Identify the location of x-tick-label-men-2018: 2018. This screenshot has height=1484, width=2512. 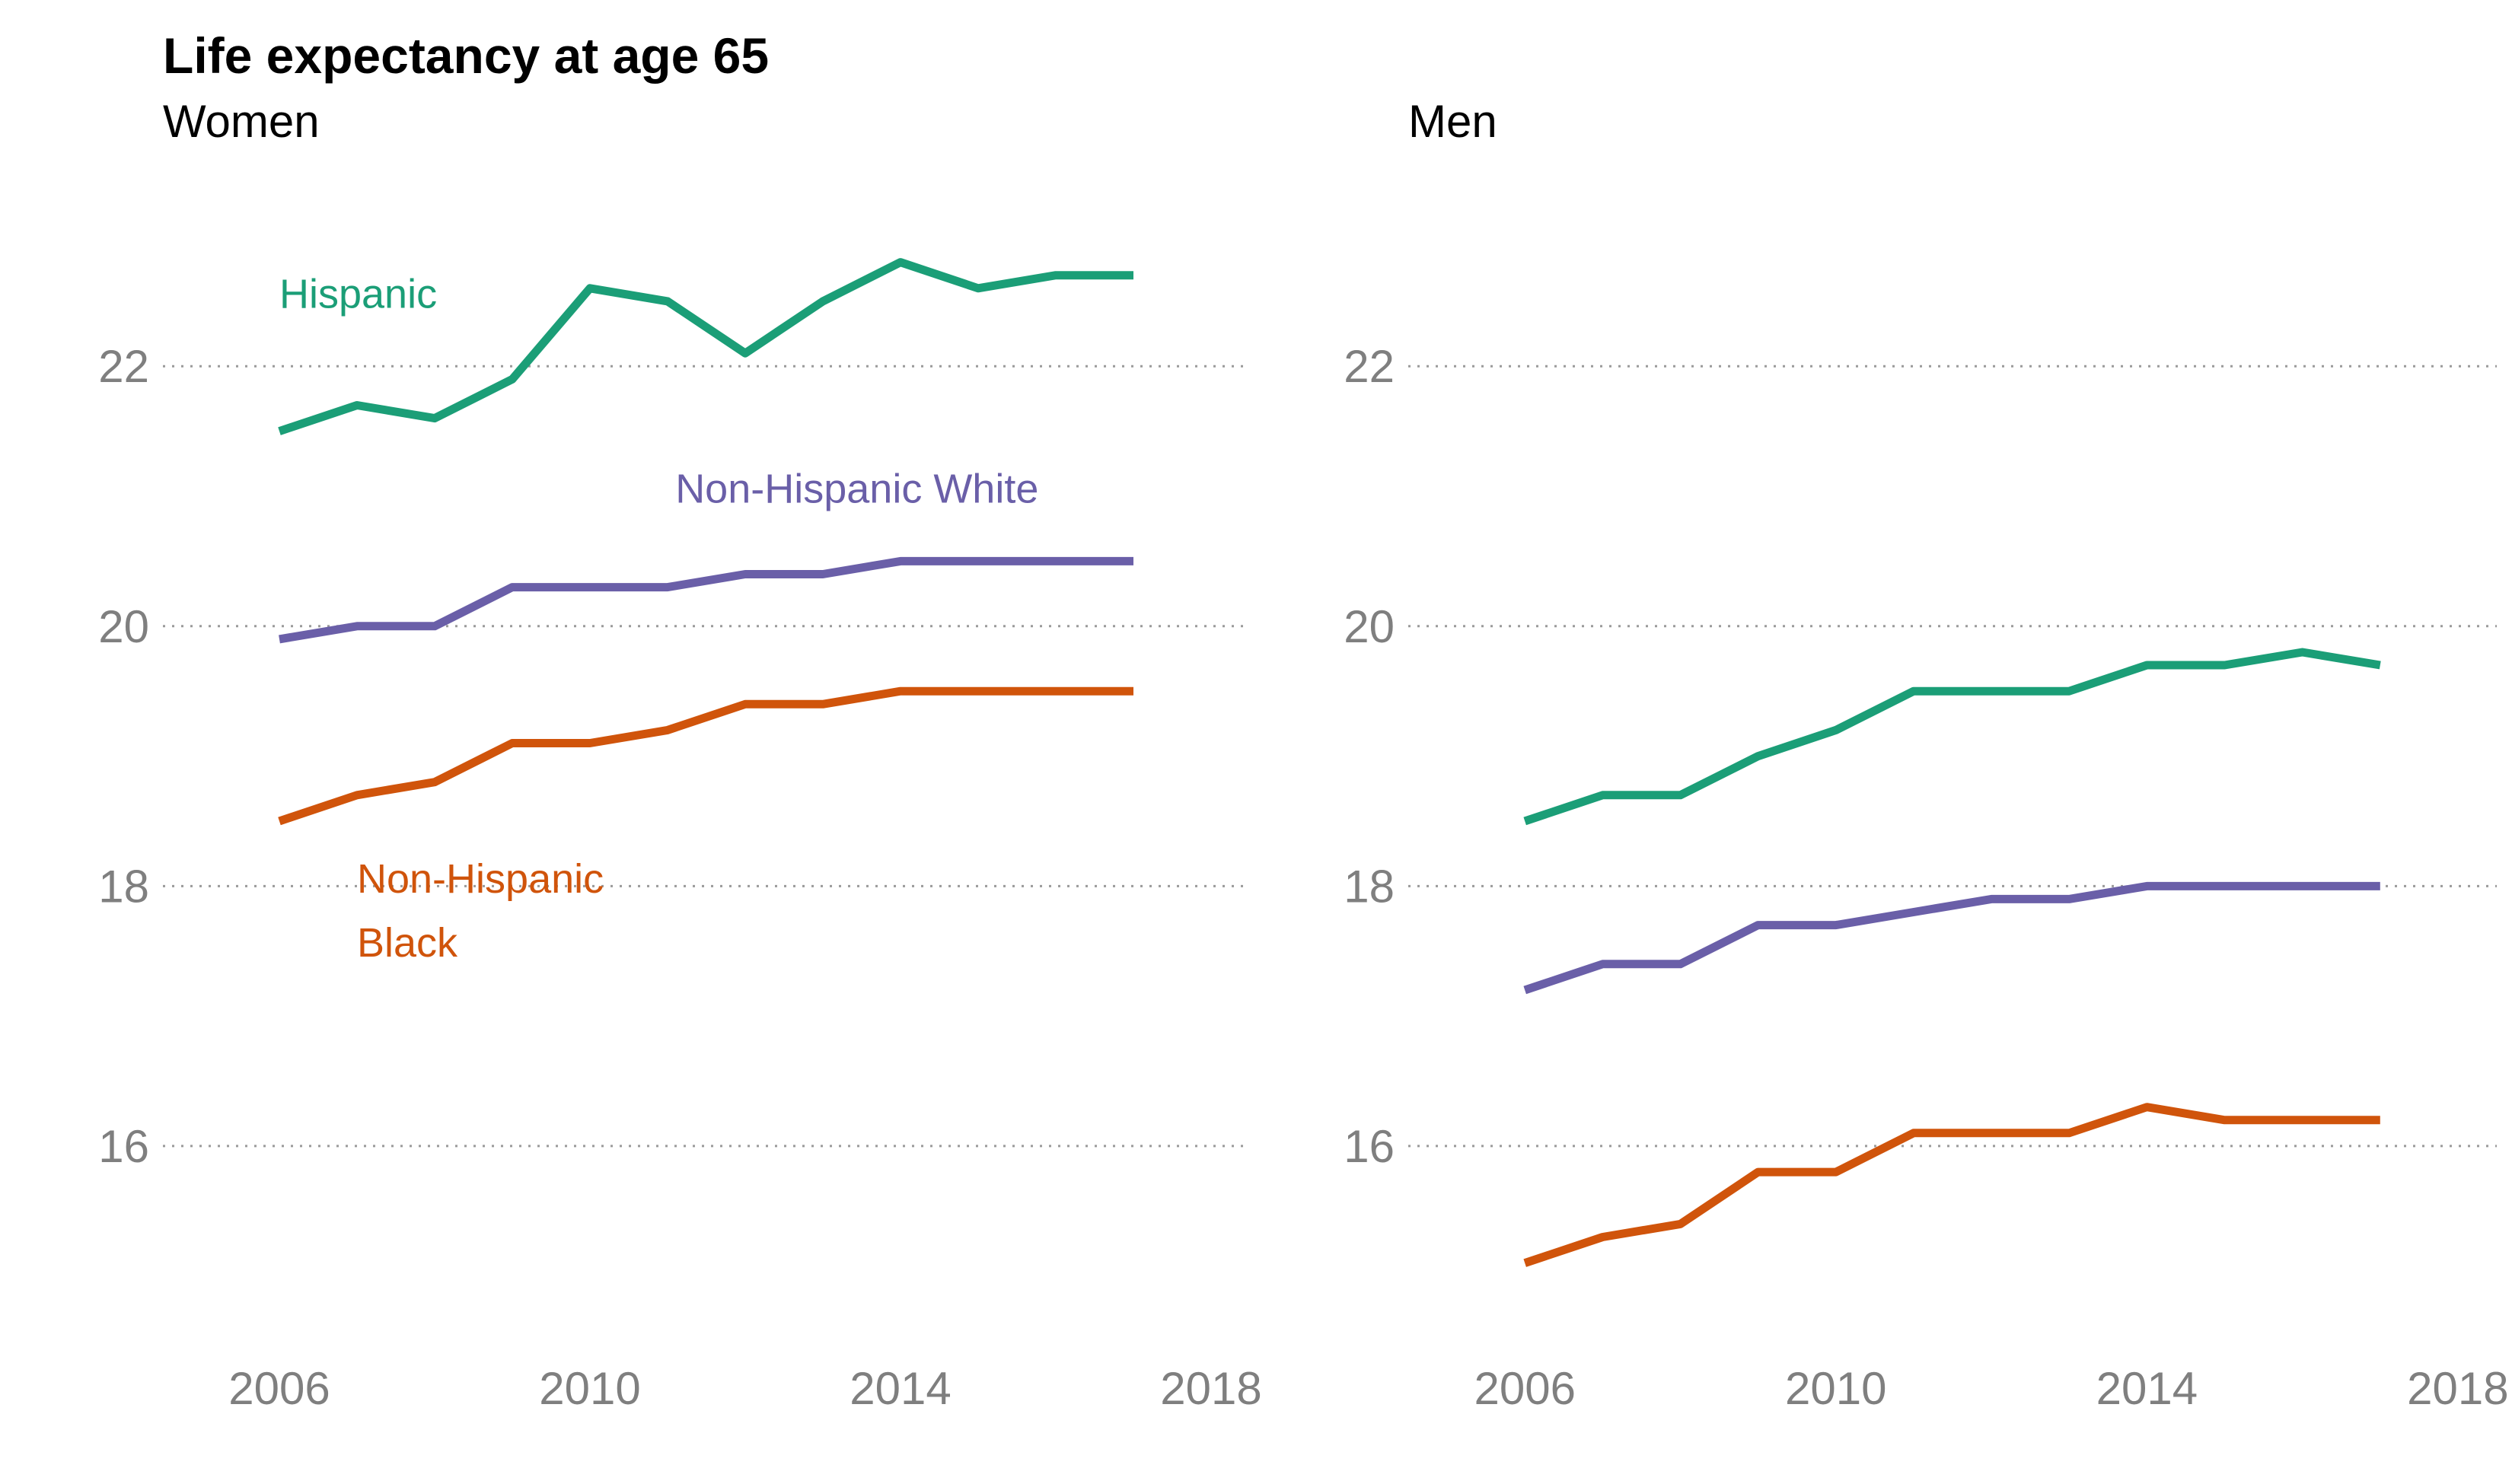
(2457, 1388).